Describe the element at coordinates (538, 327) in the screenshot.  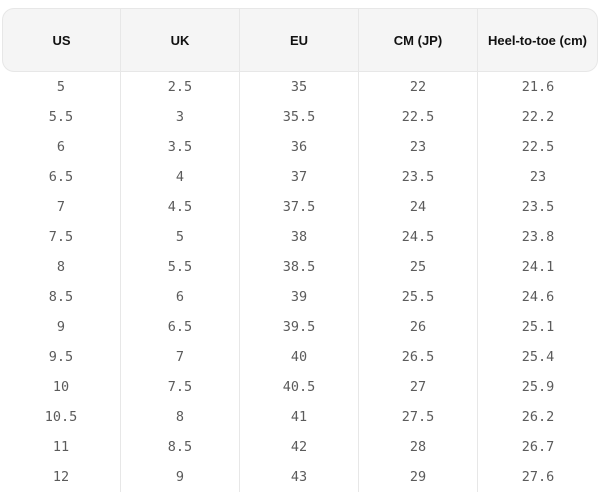
I see `cell-heel-to-toe-length: 25.1` at that location.